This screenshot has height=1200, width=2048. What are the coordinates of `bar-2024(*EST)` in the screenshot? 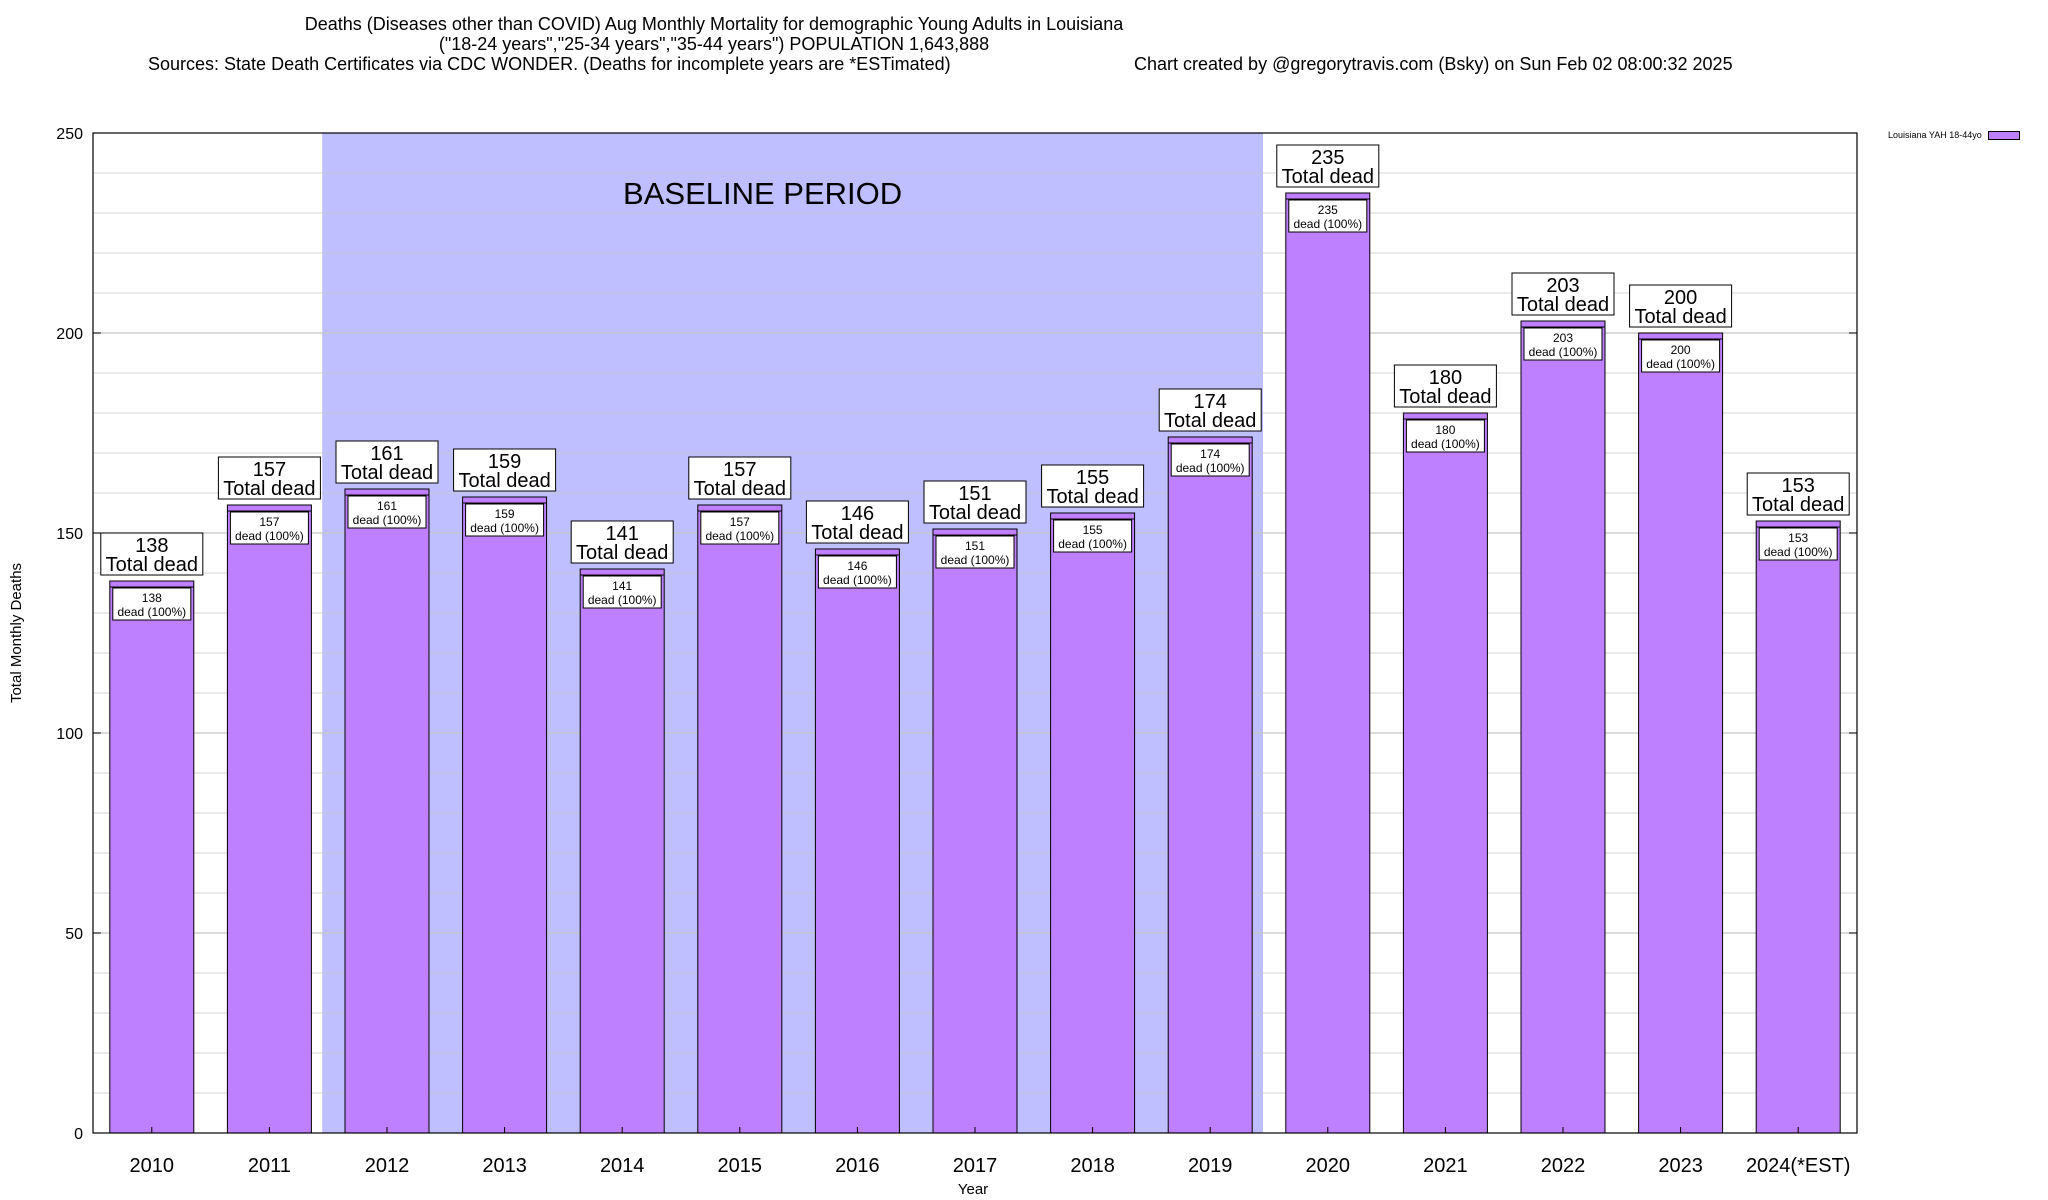 It's located at (1798, 827).